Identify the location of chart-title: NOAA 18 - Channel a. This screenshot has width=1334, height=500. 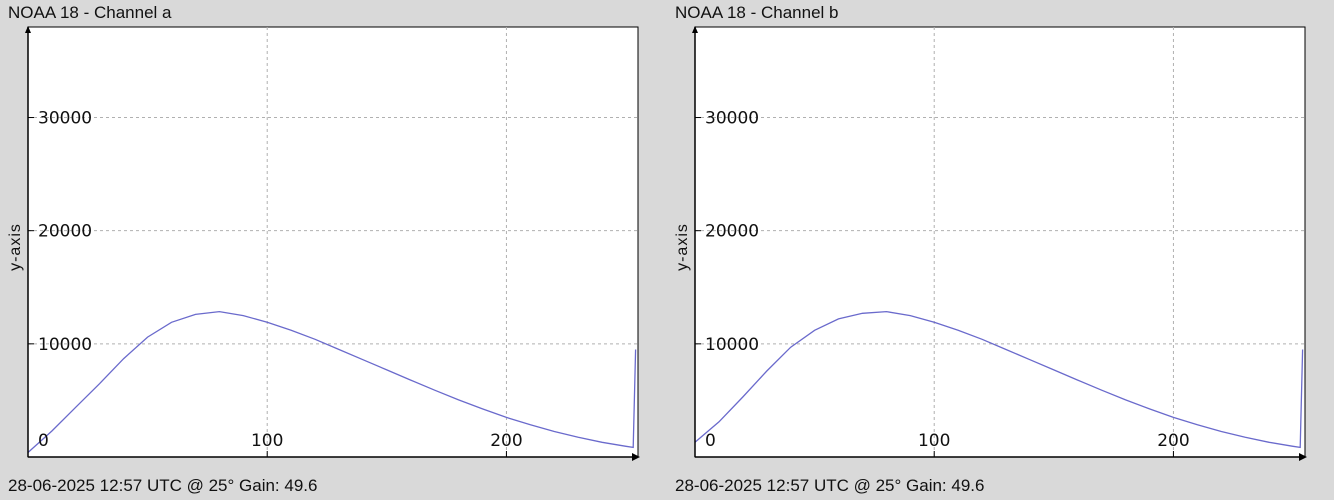
(90, 12).